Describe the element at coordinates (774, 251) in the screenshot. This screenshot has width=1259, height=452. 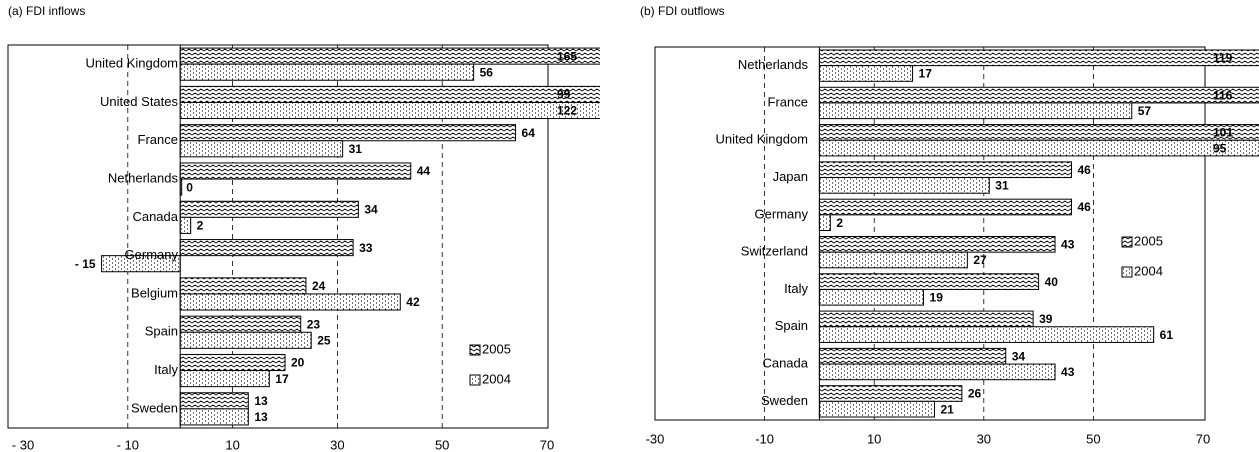
I see `category-label: Switzerland` at that location.